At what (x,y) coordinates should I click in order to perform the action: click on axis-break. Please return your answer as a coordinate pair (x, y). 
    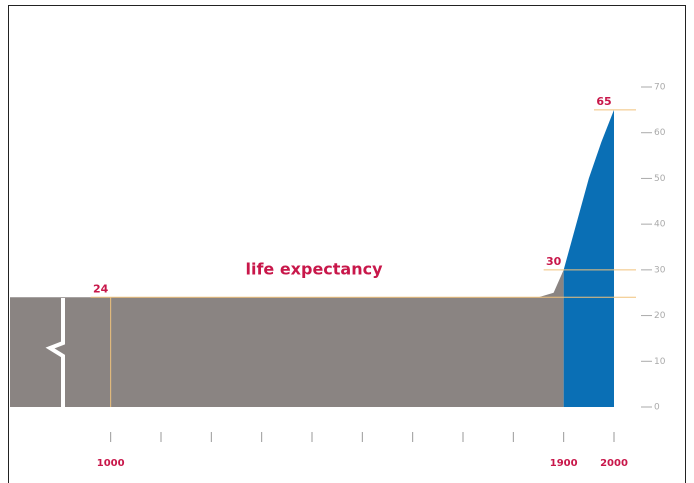
    Looking at the image, I should click on (55, 352).